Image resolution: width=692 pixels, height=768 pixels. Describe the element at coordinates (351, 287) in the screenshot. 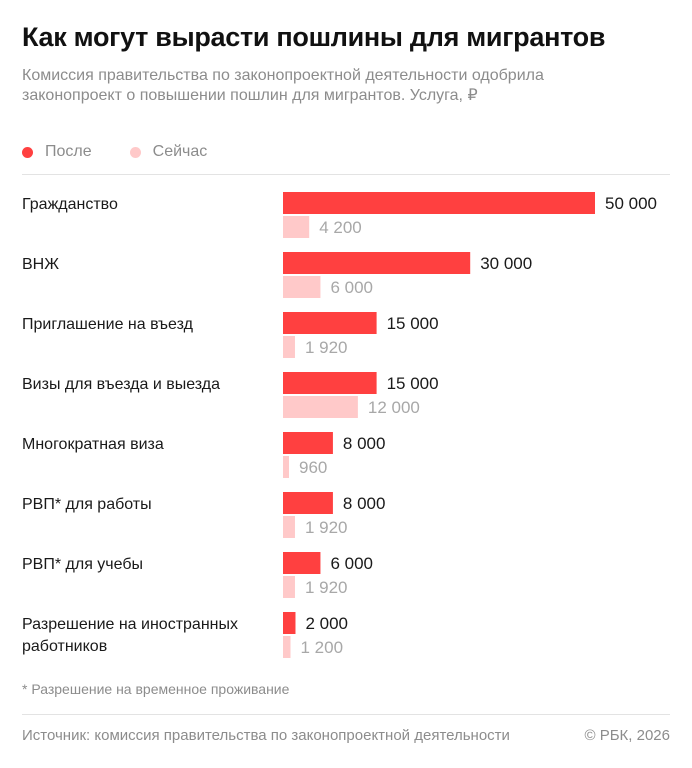

I see `value-label-now: 6 000` at that location.